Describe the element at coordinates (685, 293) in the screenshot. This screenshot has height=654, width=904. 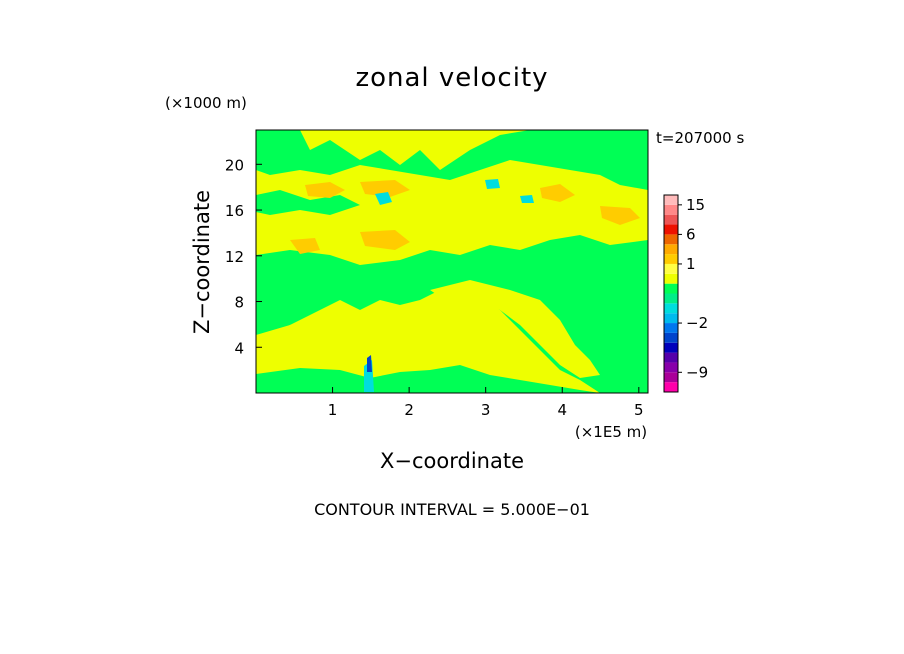
I see `colorbar: 15 6 1 −2 −9` at that location.